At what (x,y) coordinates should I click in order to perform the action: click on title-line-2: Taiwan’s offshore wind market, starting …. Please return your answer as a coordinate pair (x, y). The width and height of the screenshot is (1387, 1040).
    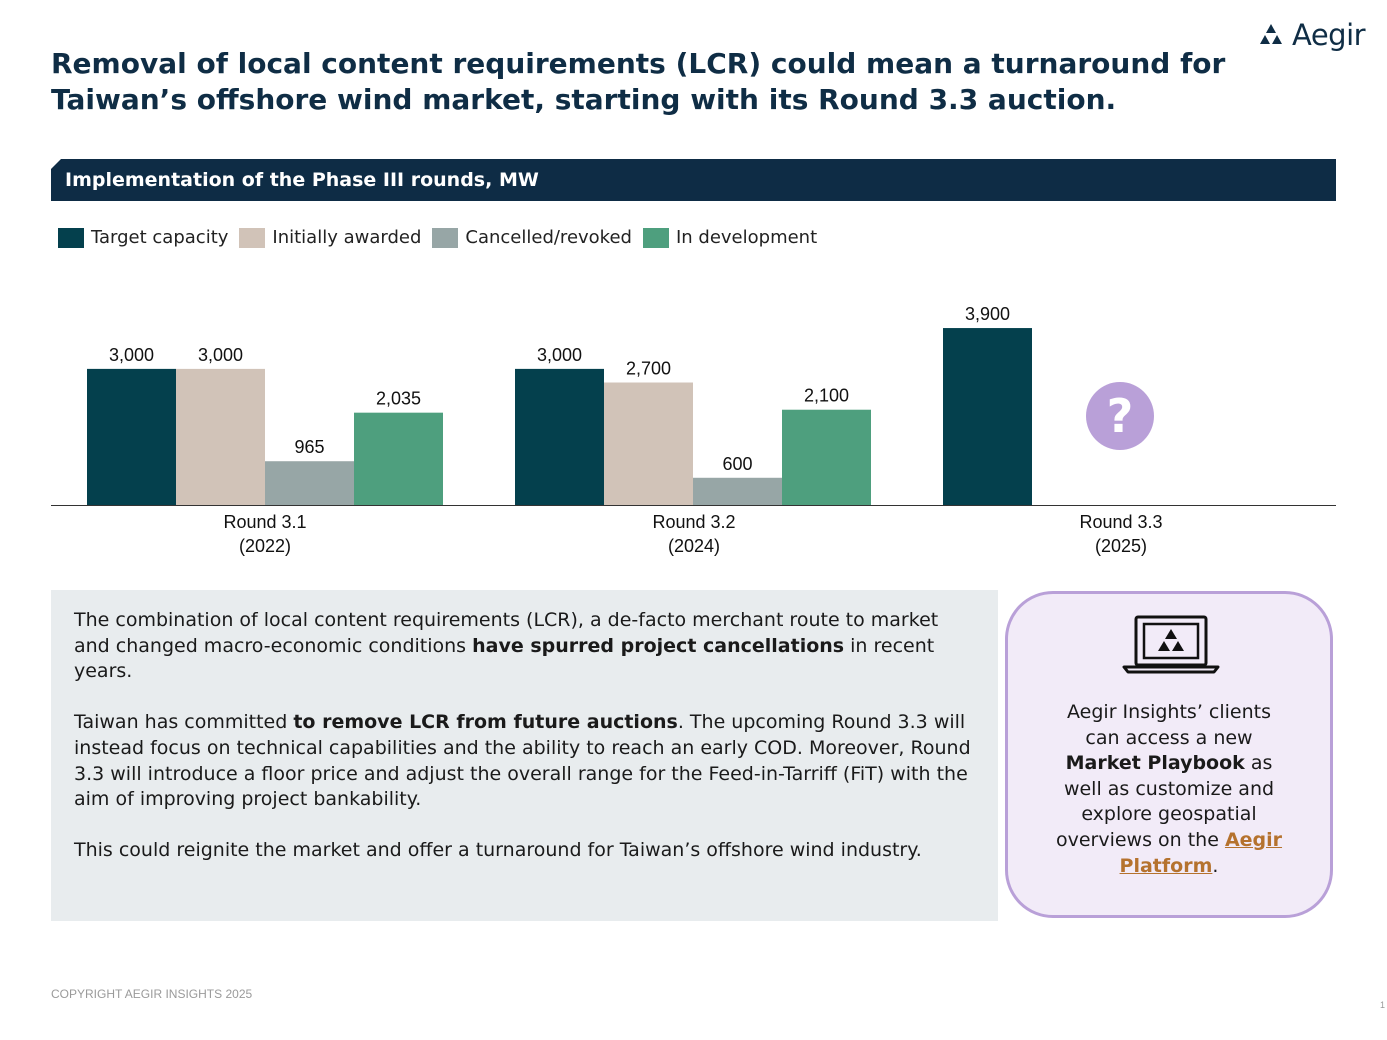
    Looking at the image, I should click on (584, 99).